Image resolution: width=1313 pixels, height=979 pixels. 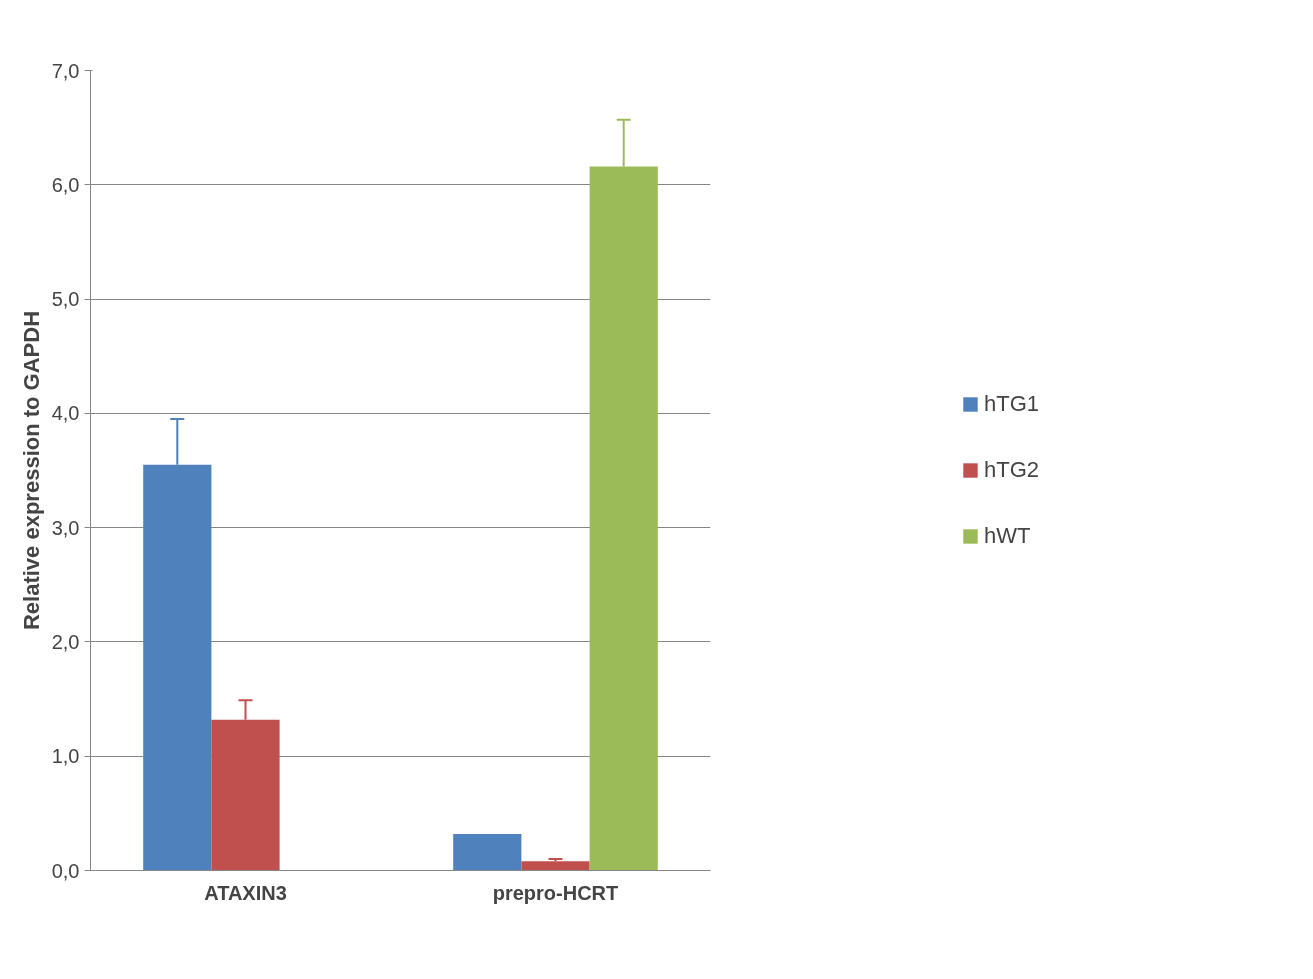 What do you see at coordinates (65, 641) in the screenshot?
I see `y-tick-label: 2,0` at bounding box center [65, 641].